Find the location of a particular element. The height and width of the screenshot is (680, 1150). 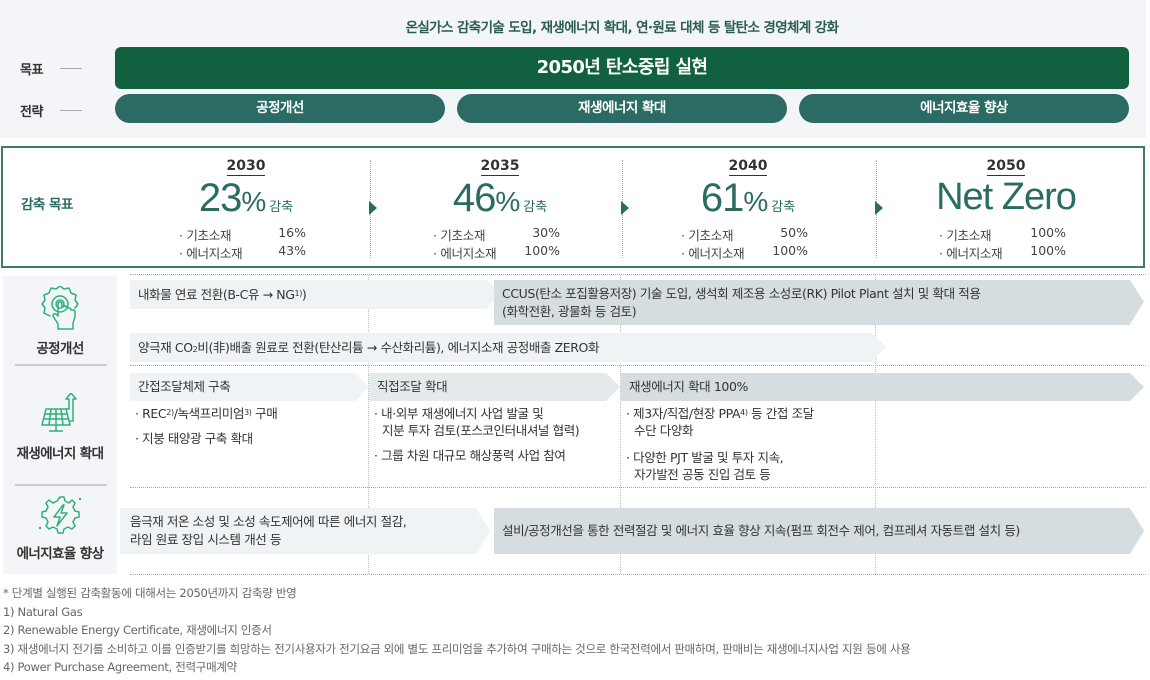

target-sub-row: · 기초소재 30% is located at coordinates (496, 234).